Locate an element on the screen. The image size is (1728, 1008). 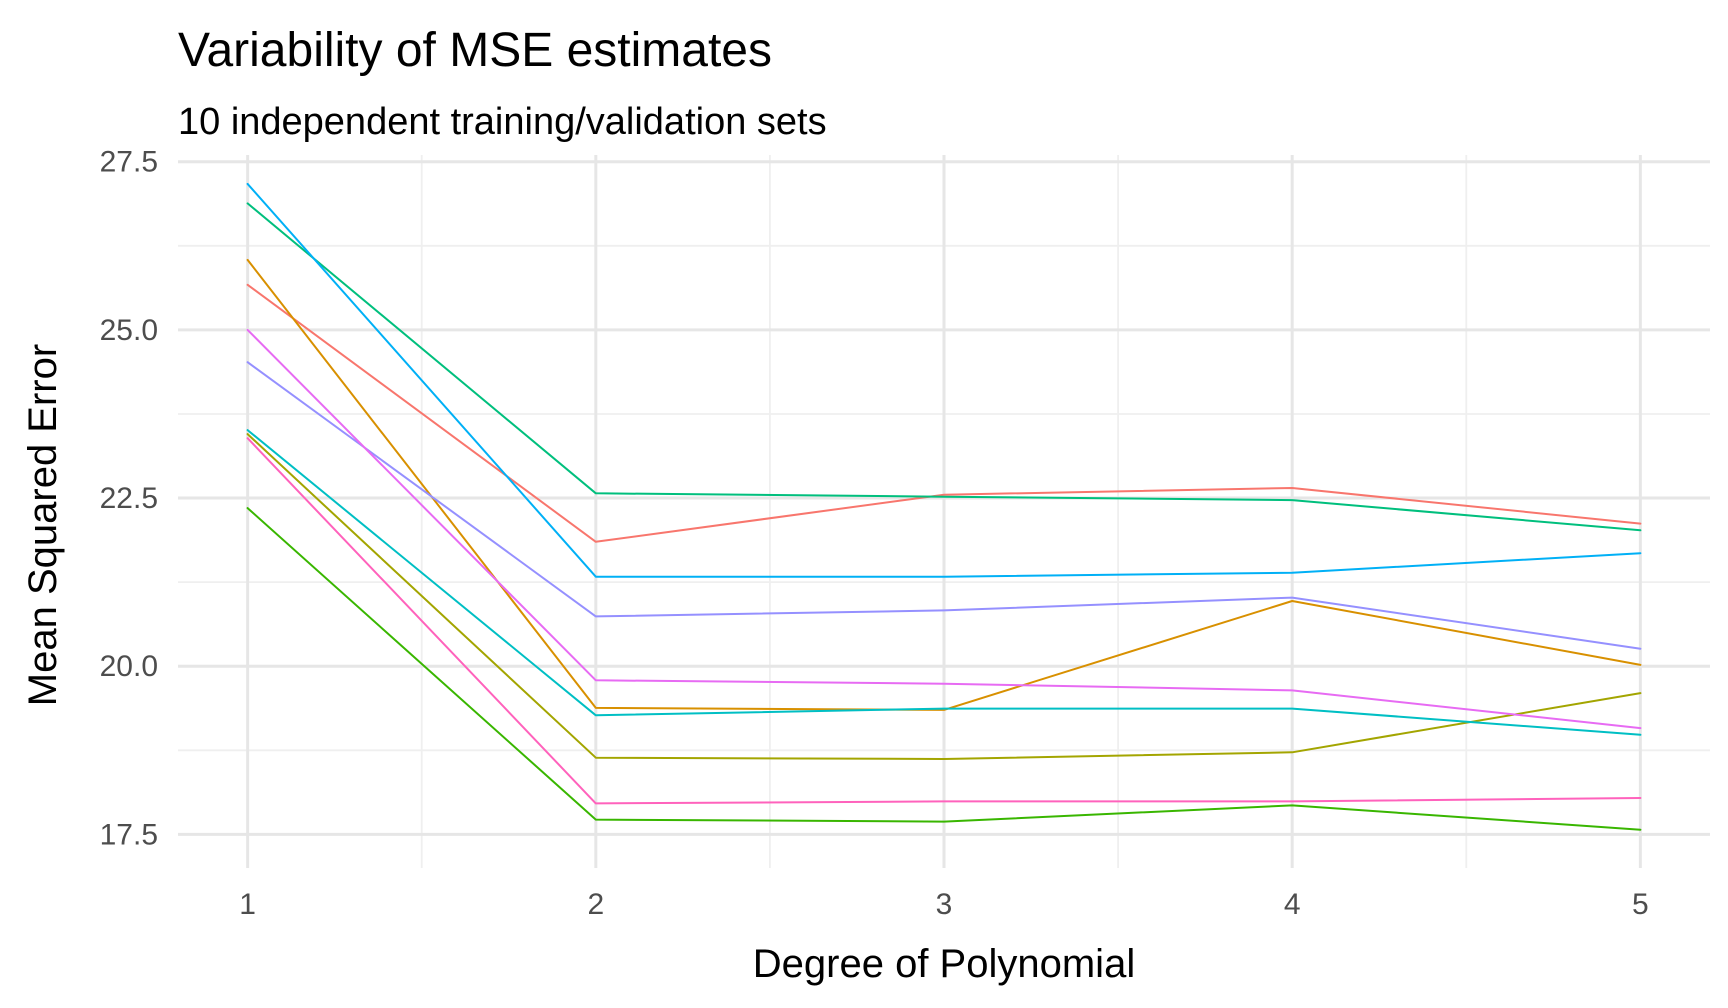
chart-subtitle: 10 independent training/validation sets is located at coordinates (502, 122).